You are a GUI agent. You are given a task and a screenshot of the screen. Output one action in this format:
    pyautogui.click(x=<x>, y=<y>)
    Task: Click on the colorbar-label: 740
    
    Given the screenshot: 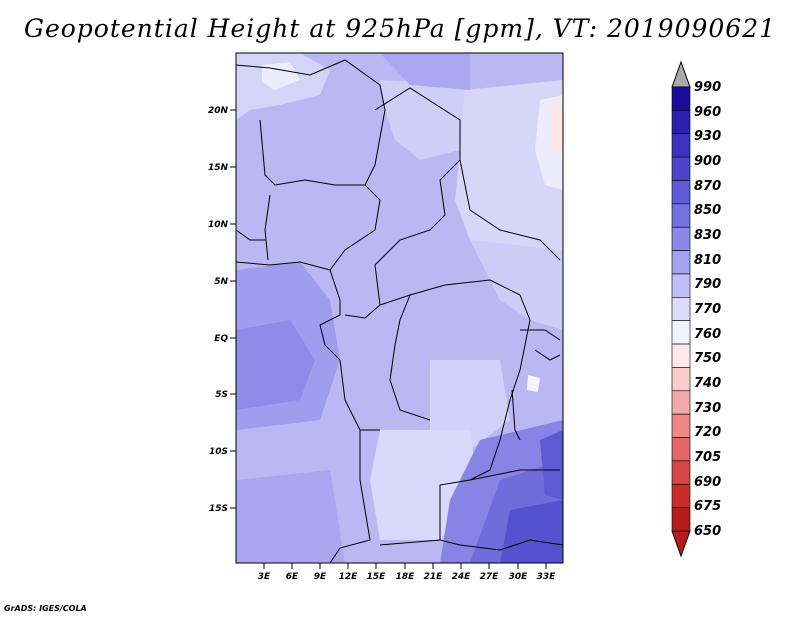 What is the action you would take?
    pyautogui.click(x=707, y=383)
    